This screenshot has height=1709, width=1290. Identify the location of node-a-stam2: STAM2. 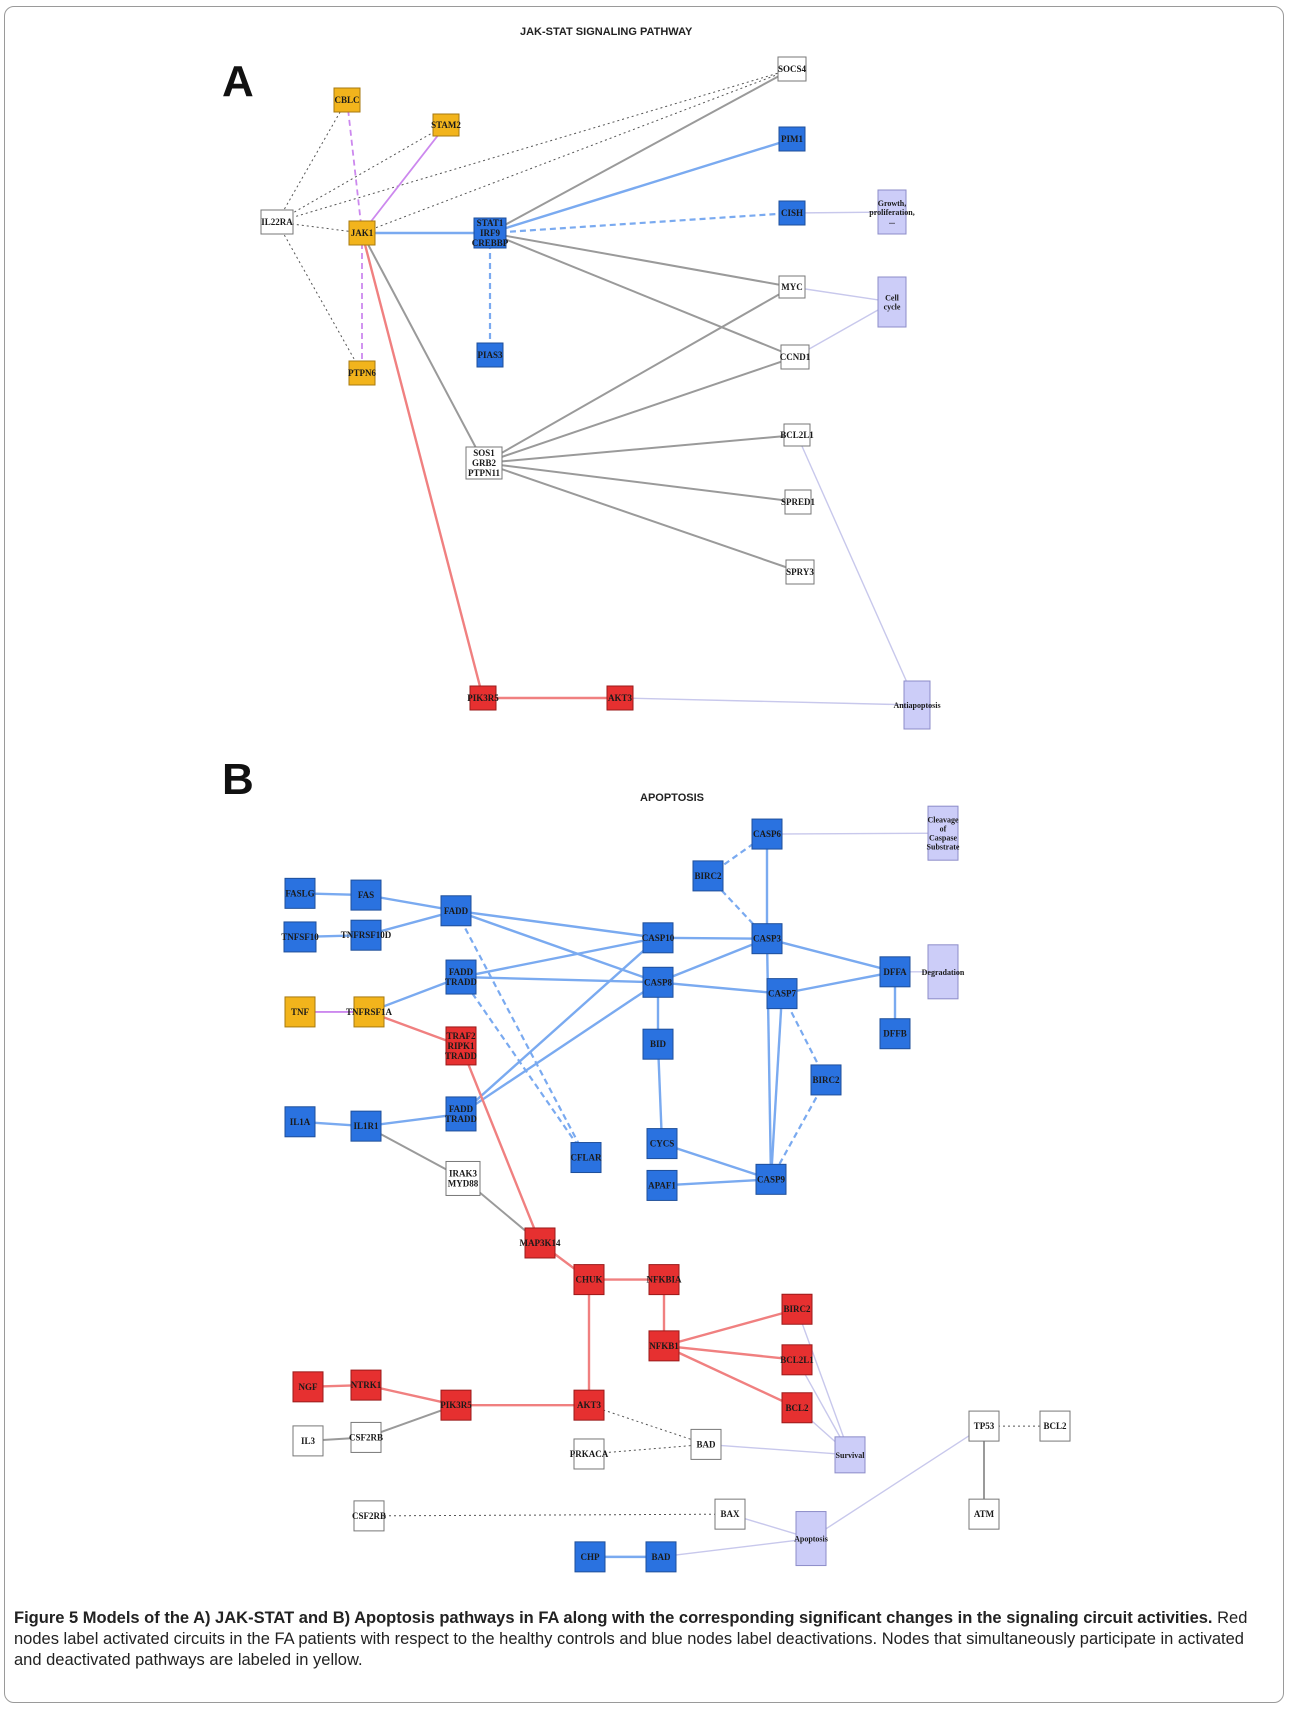
(446, 125).